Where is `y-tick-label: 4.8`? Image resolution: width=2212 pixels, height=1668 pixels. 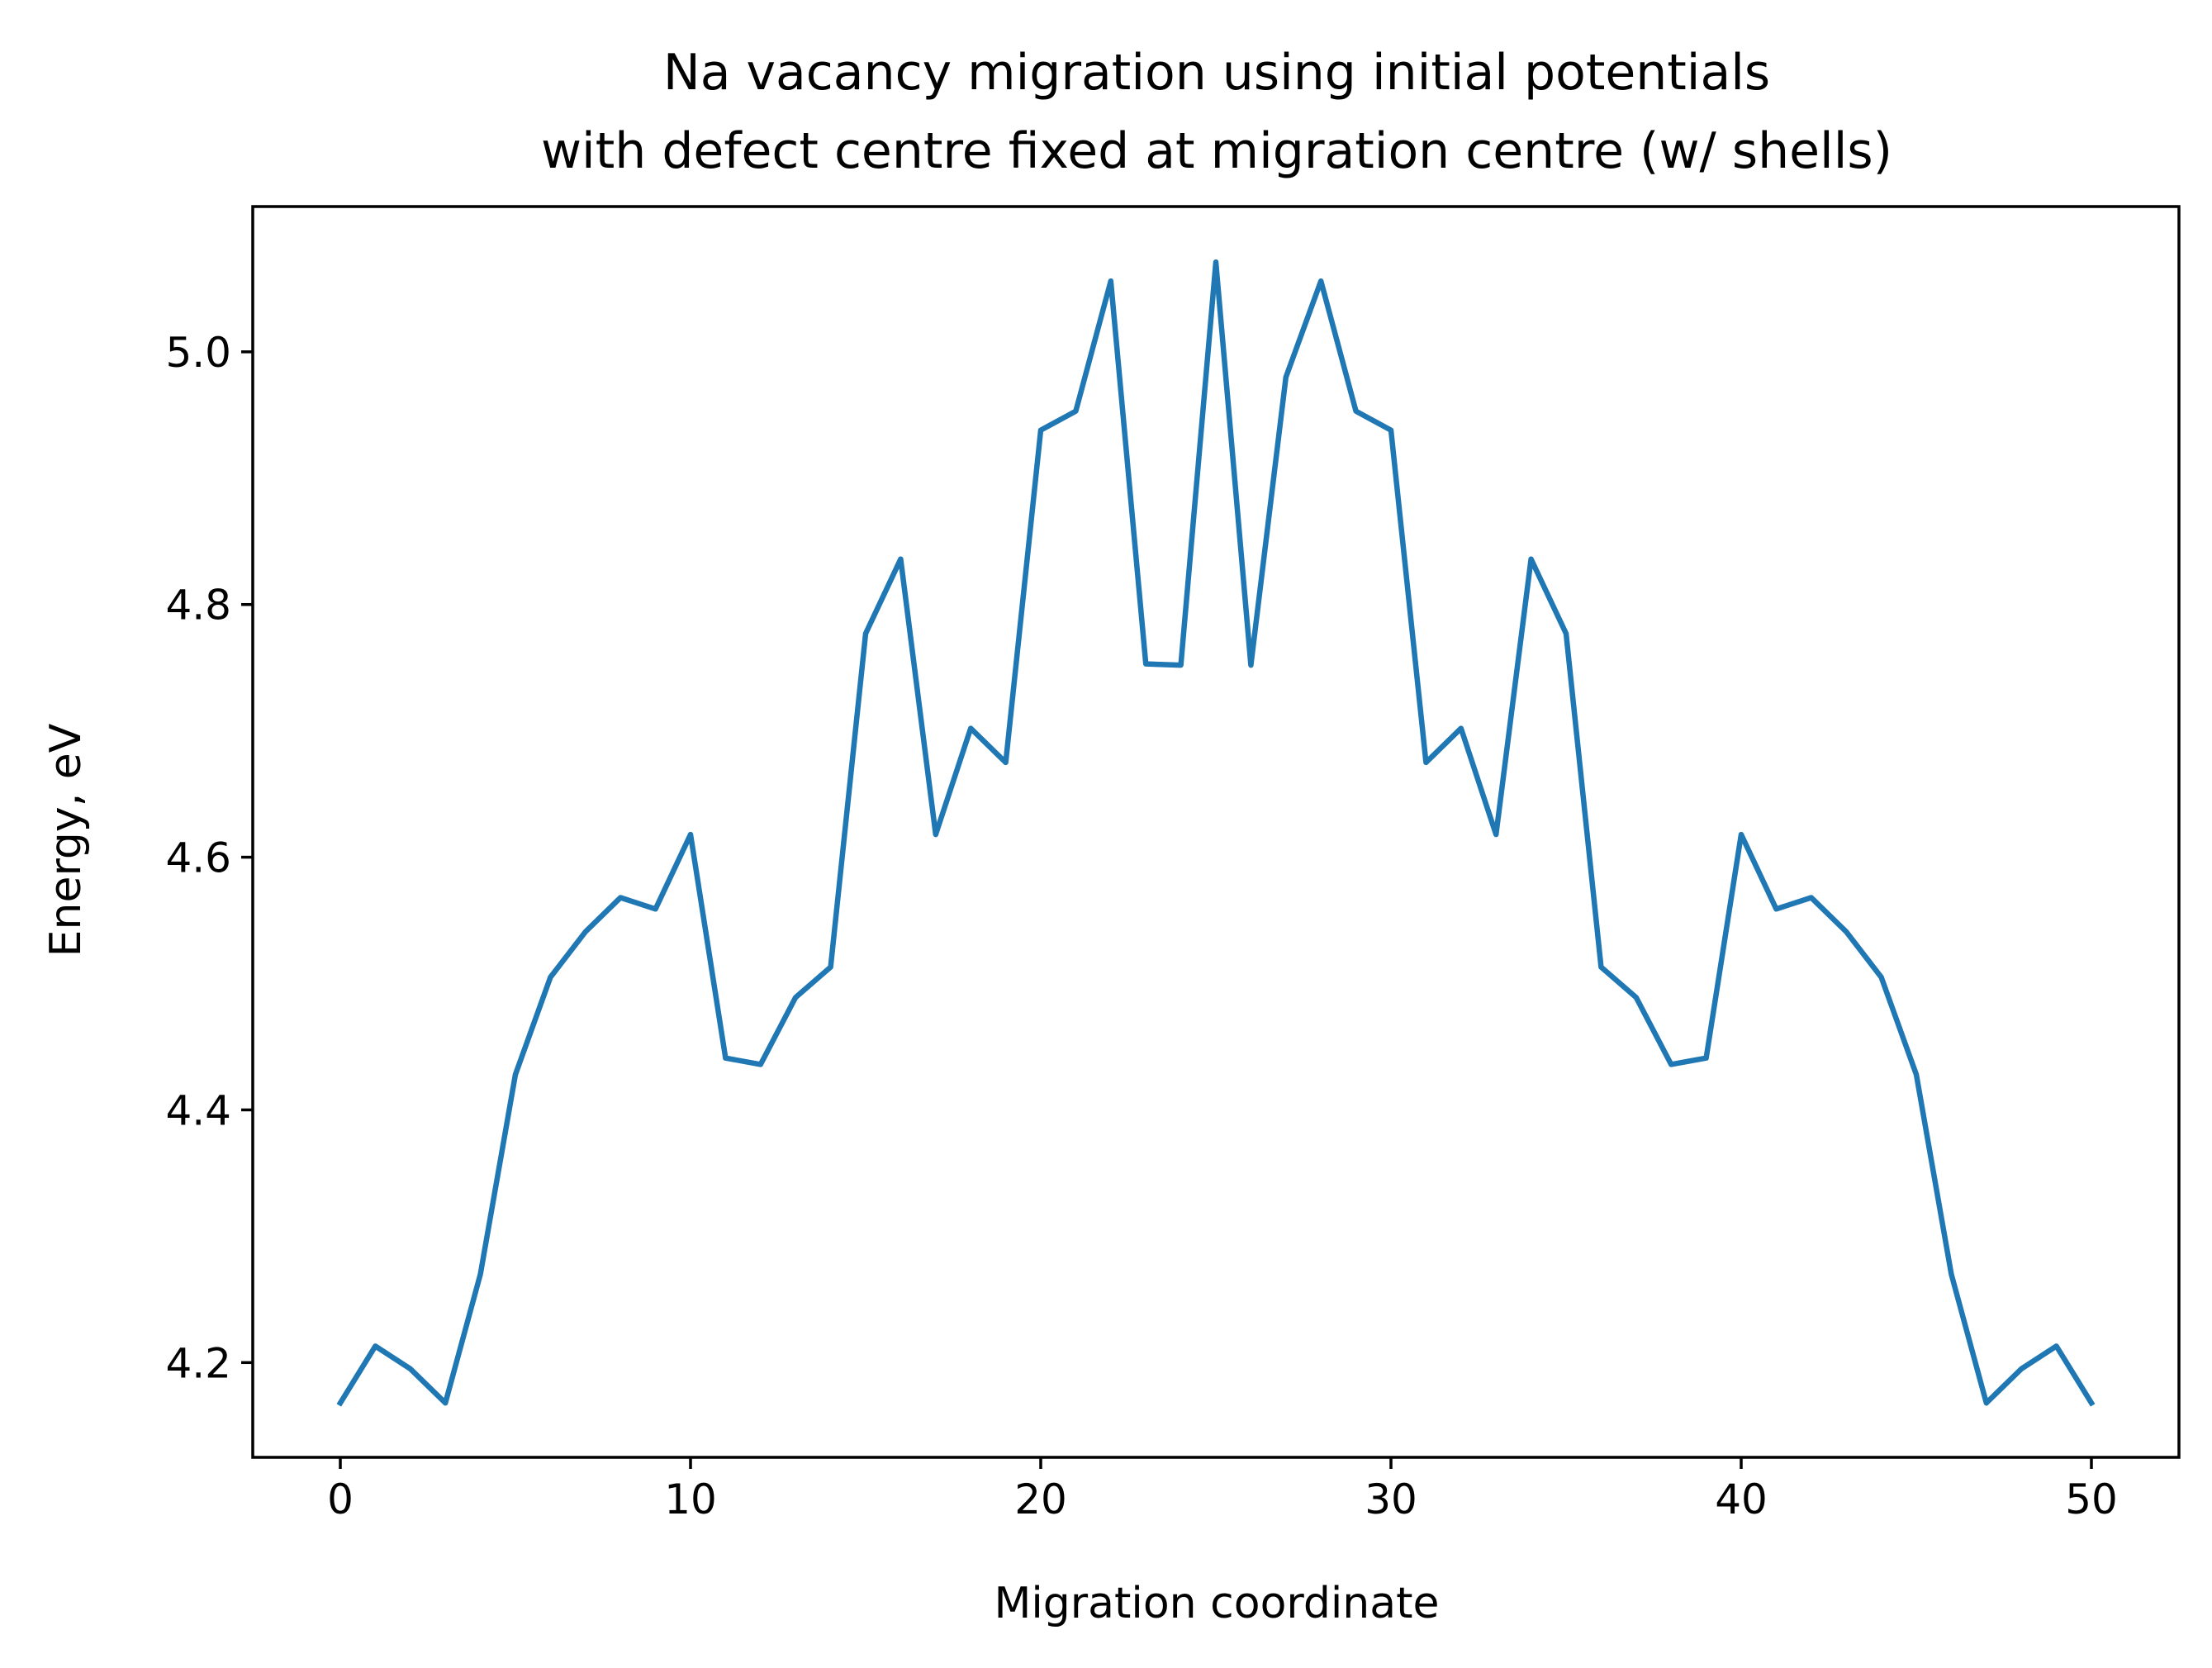
y-tick-label: 4.8 is located at coordinates (198, 606).